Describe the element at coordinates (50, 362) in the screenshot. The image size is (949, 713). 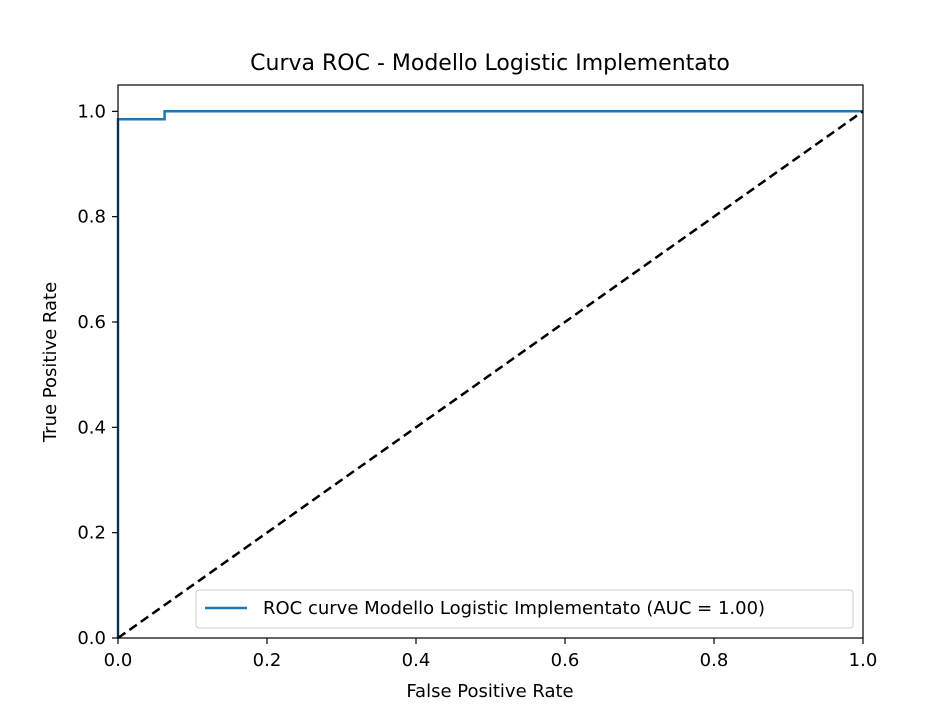
I see `y-axis-label: True Positive Rate` at that location.